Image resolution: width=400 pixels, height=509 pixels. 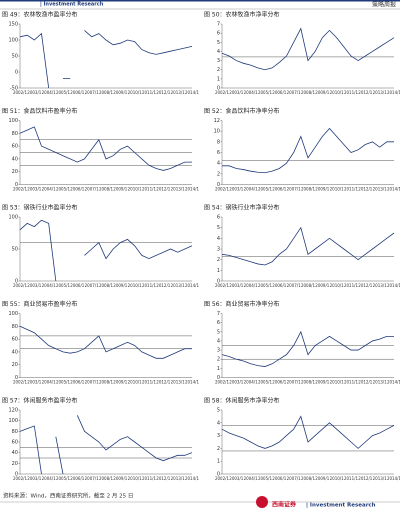 What do you see at coordinates (218, 449) in the screenshot?
I see `y-tick-label: 2` at bounding box center [218, 449].